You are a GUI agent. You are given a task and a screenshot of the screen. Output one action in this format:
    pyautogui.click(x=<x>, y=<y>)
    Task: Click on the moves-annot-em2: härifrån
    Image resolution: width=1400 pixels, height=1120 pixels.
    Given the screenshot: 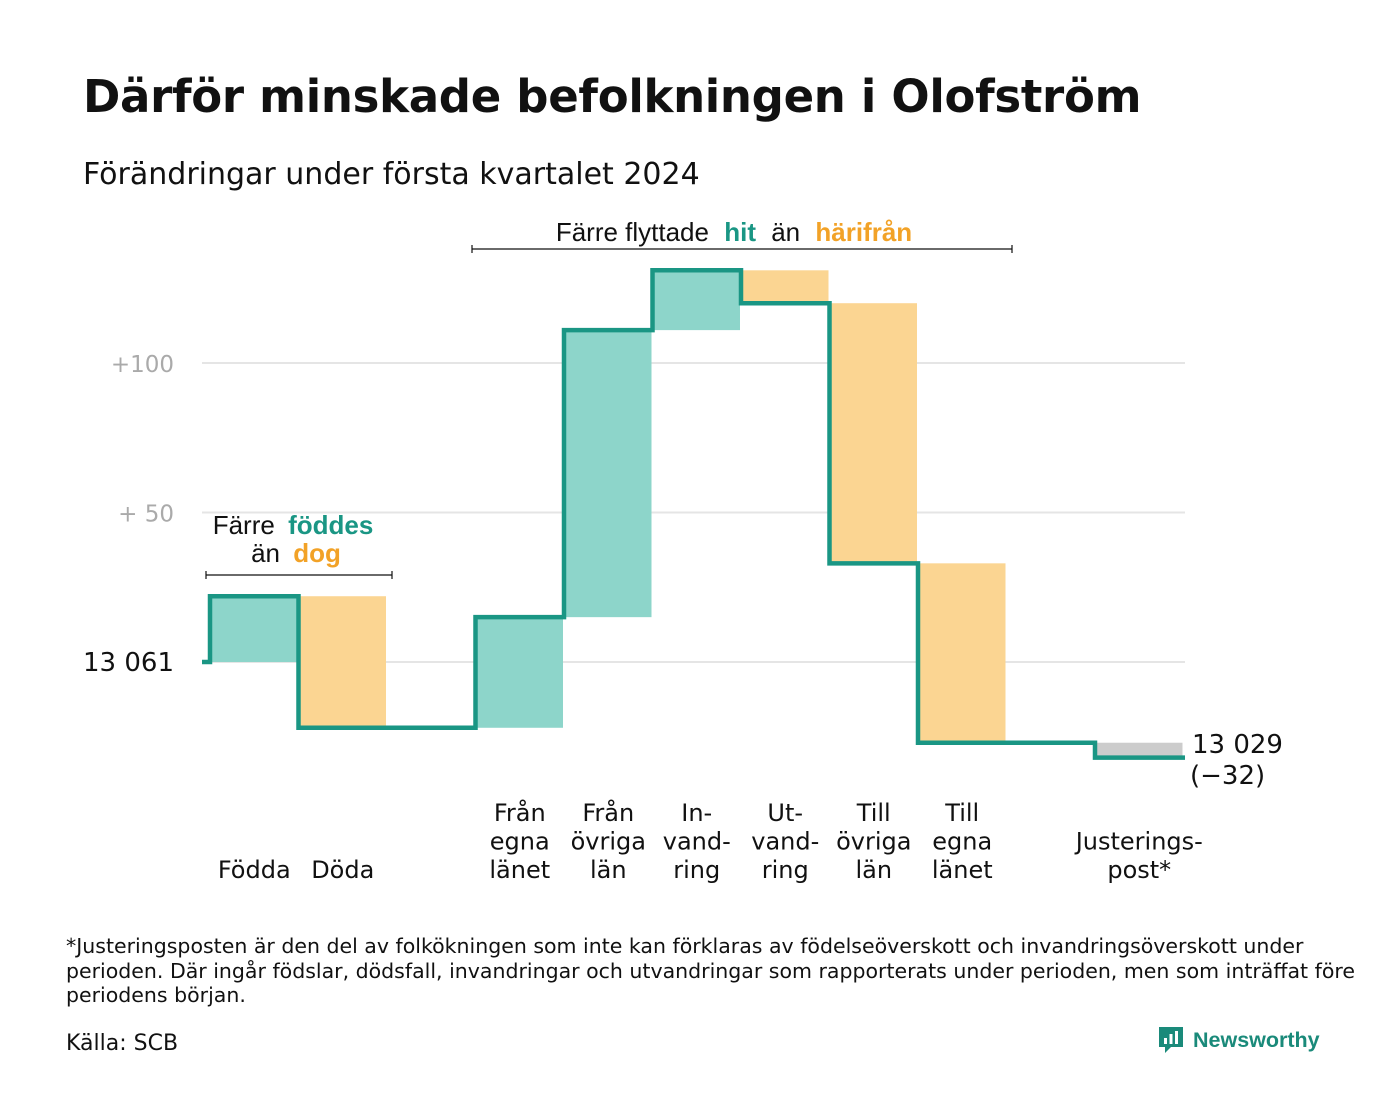 What is the action you would take?
    pyautogui.click(x=863, y=232)
    